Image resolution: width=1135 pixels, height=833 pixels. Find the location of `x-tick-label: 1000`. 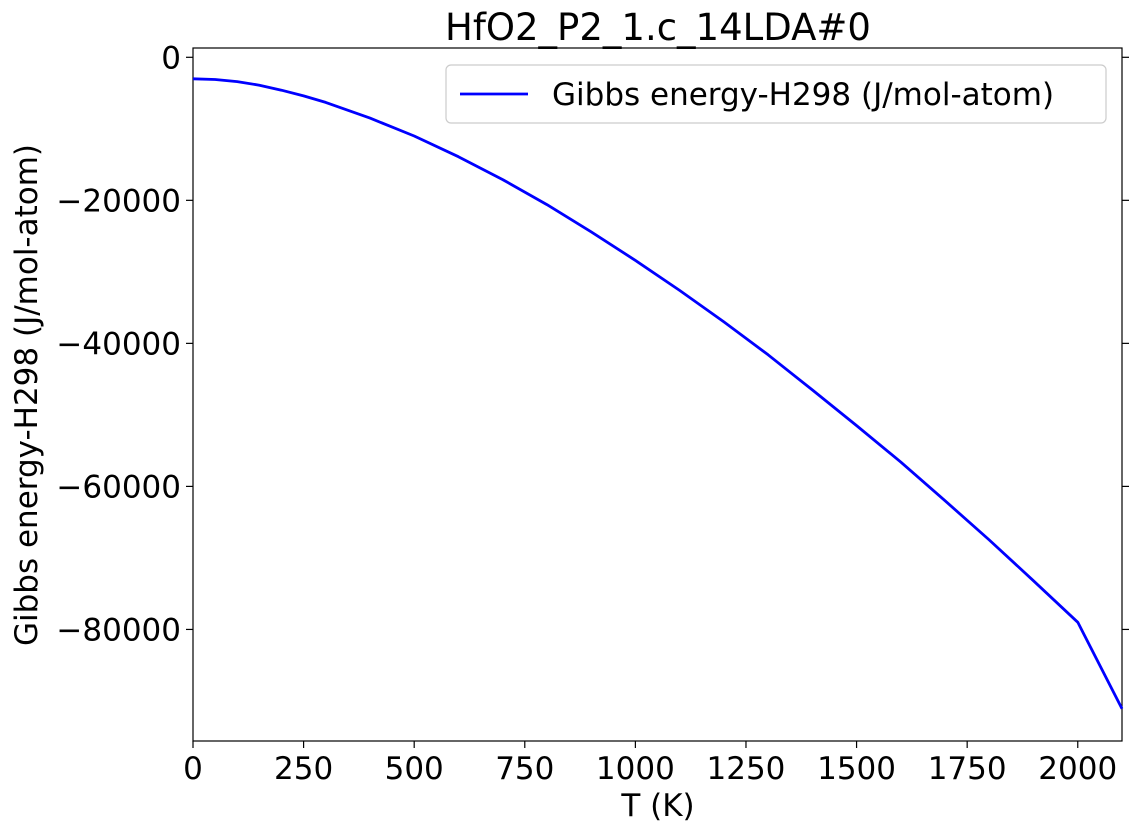

x-tick-label: 1000 is located at coordinates (635, 769).